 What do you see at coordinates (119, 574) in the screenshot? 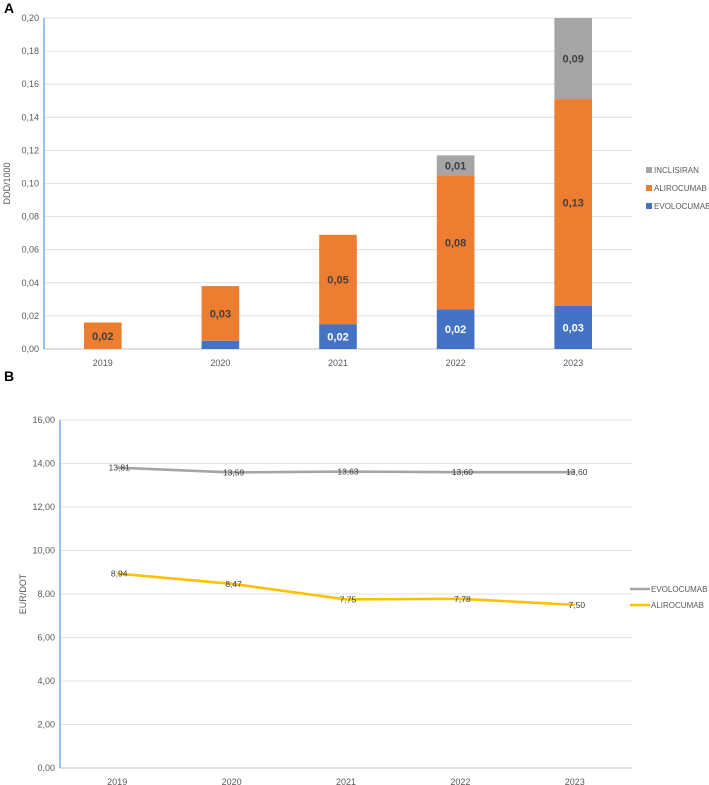
I see `point-label: 8,94` at bounding box center [119, 574].